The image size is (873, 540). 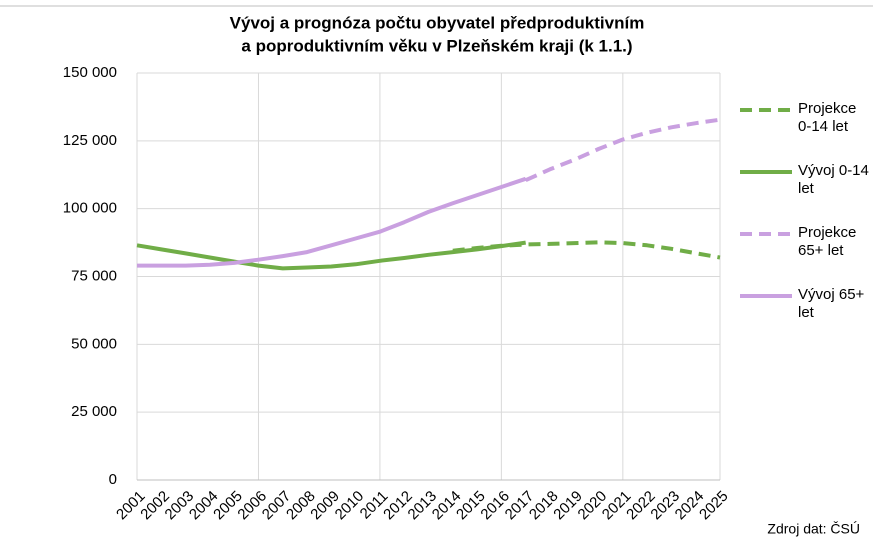 I want to click on legend-label: Projekce 65+ let, so click(x=827, y=241).